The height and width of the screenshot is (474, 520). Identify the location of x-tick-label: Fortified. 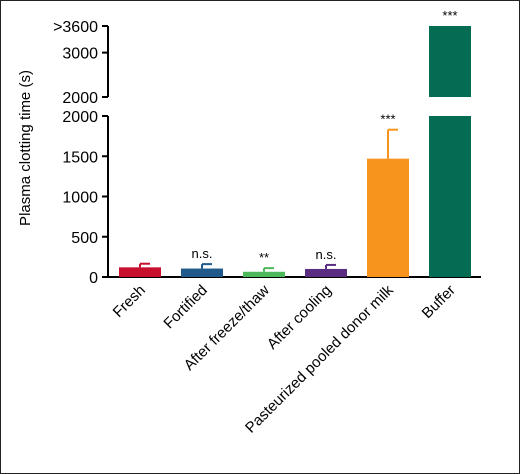
(185, 307).